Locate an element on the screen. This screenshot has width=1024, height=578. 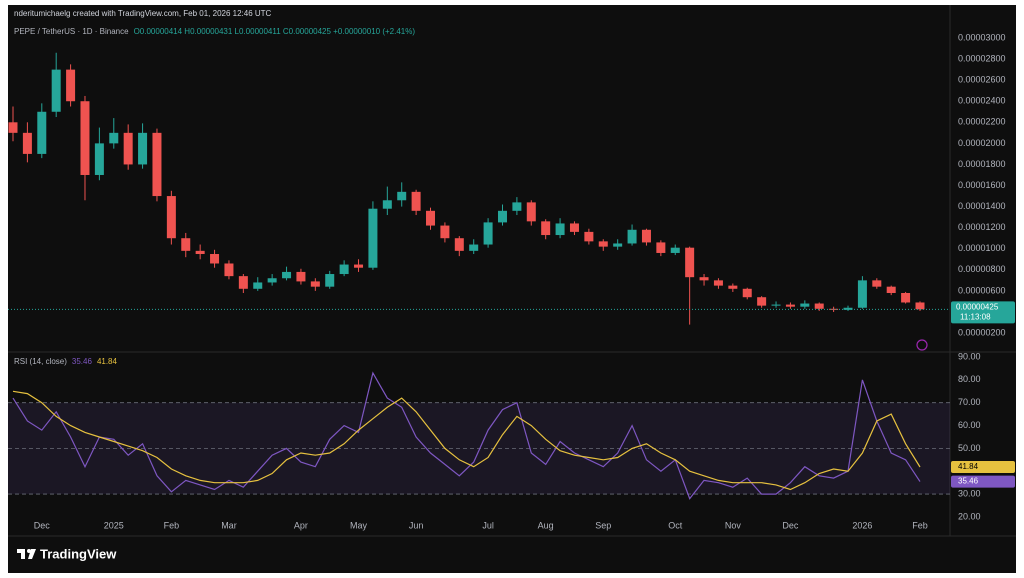
symbol-title: PEPE / TetherUS · 1D · Binance is located at coordinates (71, 31).